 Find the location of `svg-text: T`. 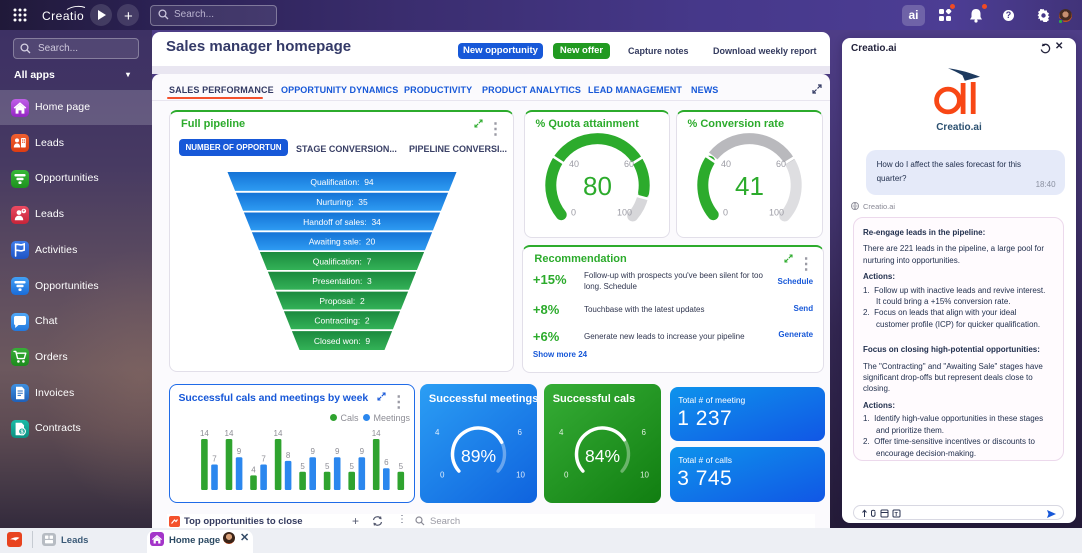

svg-text: T is located at coordinates (896, 515).